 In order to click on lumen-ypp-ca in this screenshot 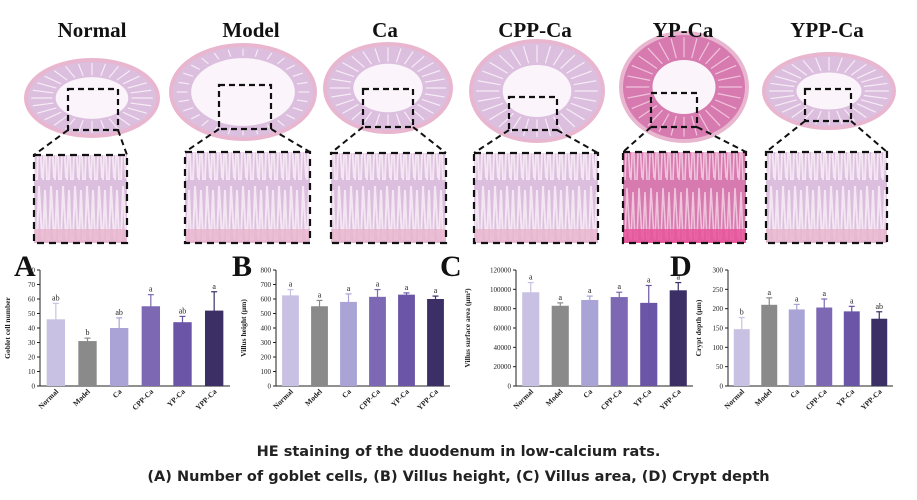, I will do `click(829, 91)`.